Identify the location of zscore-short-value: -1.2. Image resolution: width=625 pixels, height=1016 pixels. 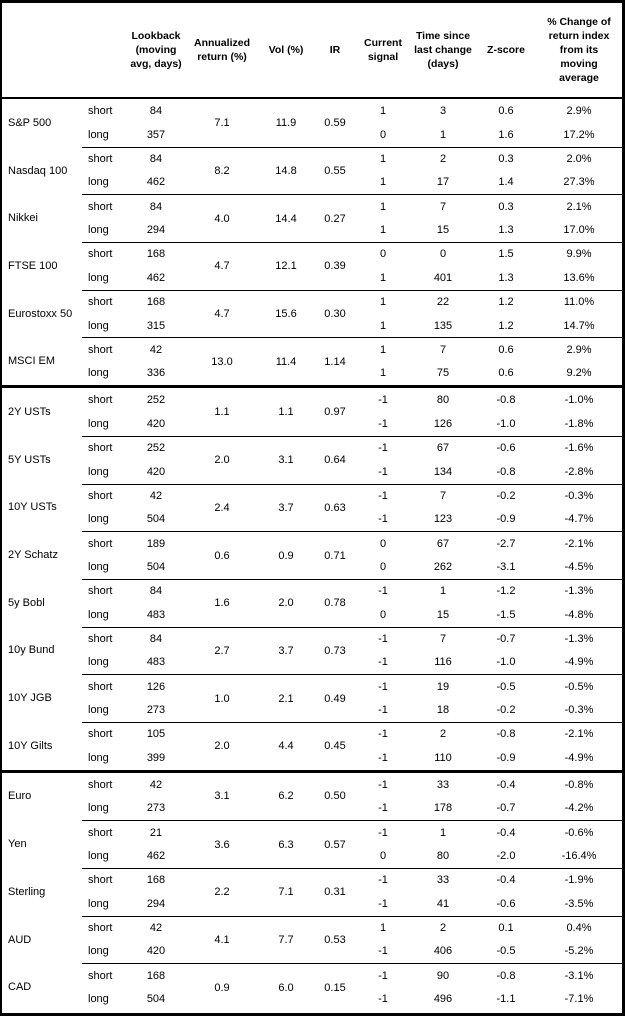
(506, 590).